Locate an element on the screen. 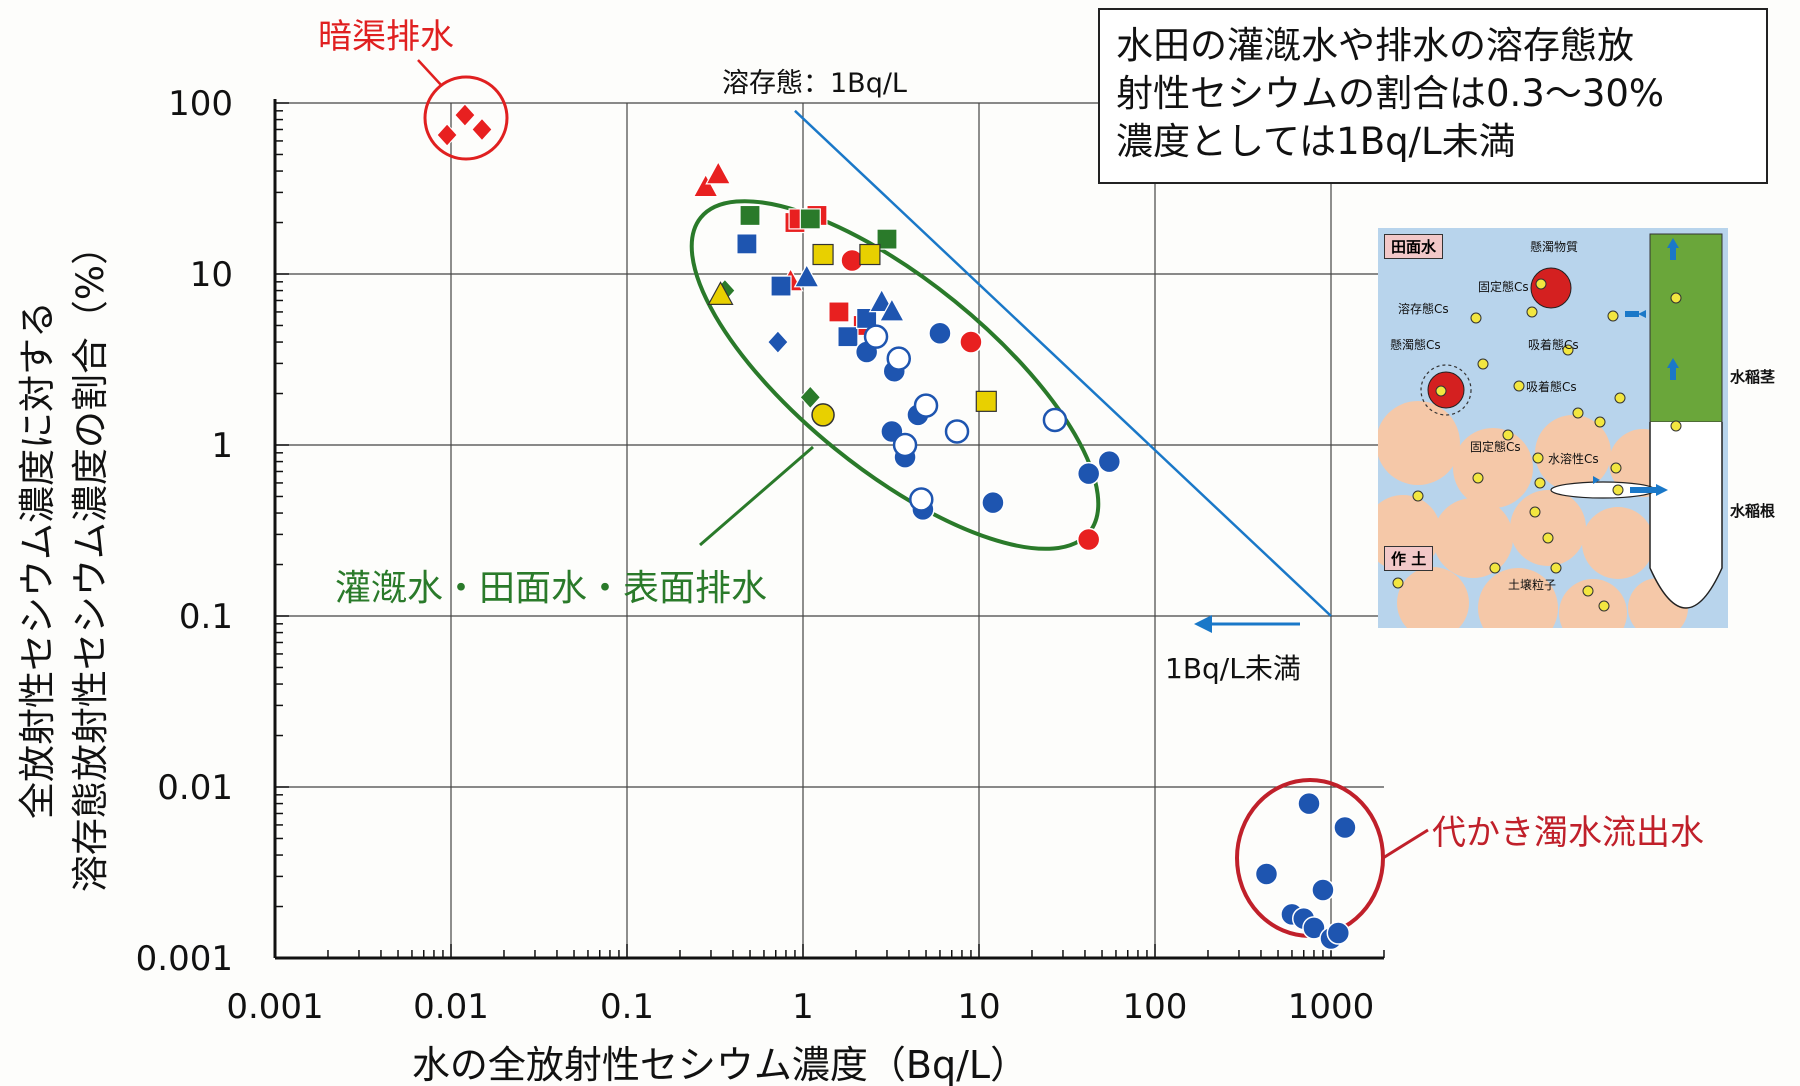  x-axis-label: 水の全放射性セシウム濃度（Bq/L） is located at coordinates (720, 1064).